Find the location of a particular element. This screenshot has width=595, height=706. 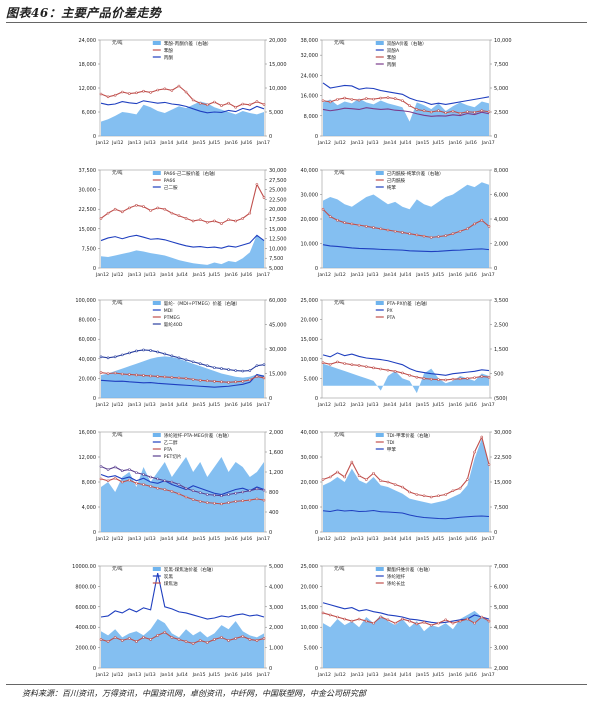

right-axis-label: 0 is located at coordinates (270, 399).